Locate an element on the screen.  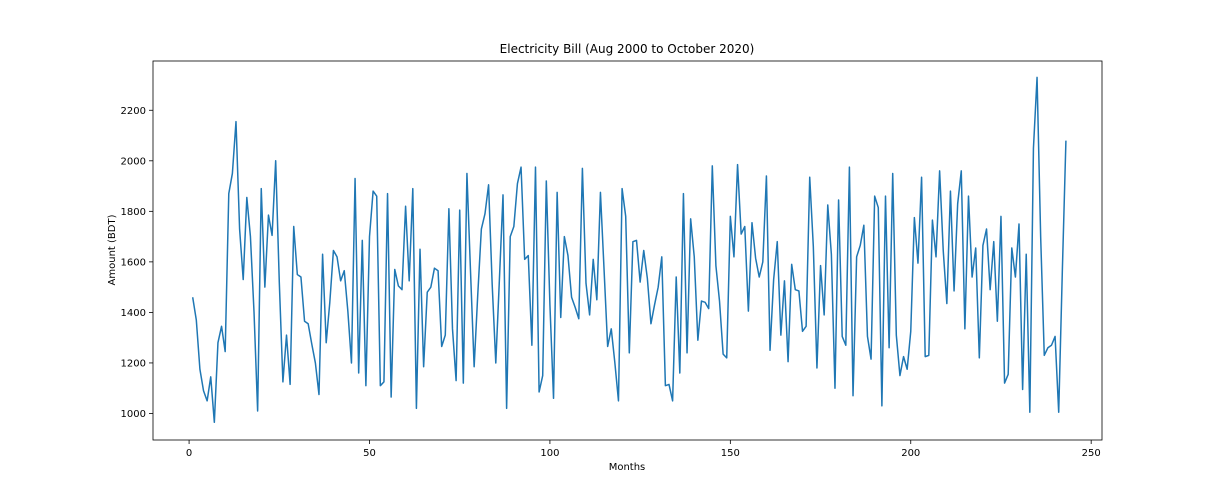
y-axis-label: Amount (BDT) is located at coordinates (112, 249).